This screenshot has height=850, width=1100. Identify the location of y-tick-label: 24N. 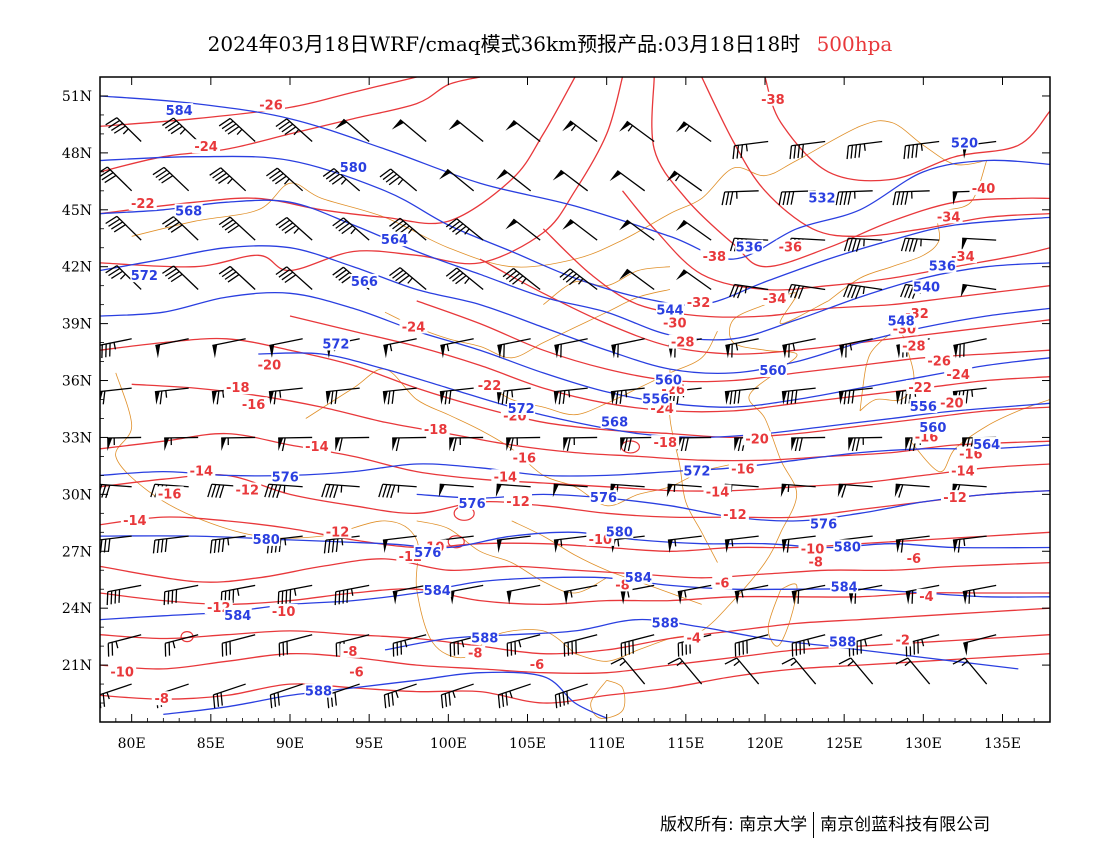
(77, 609).